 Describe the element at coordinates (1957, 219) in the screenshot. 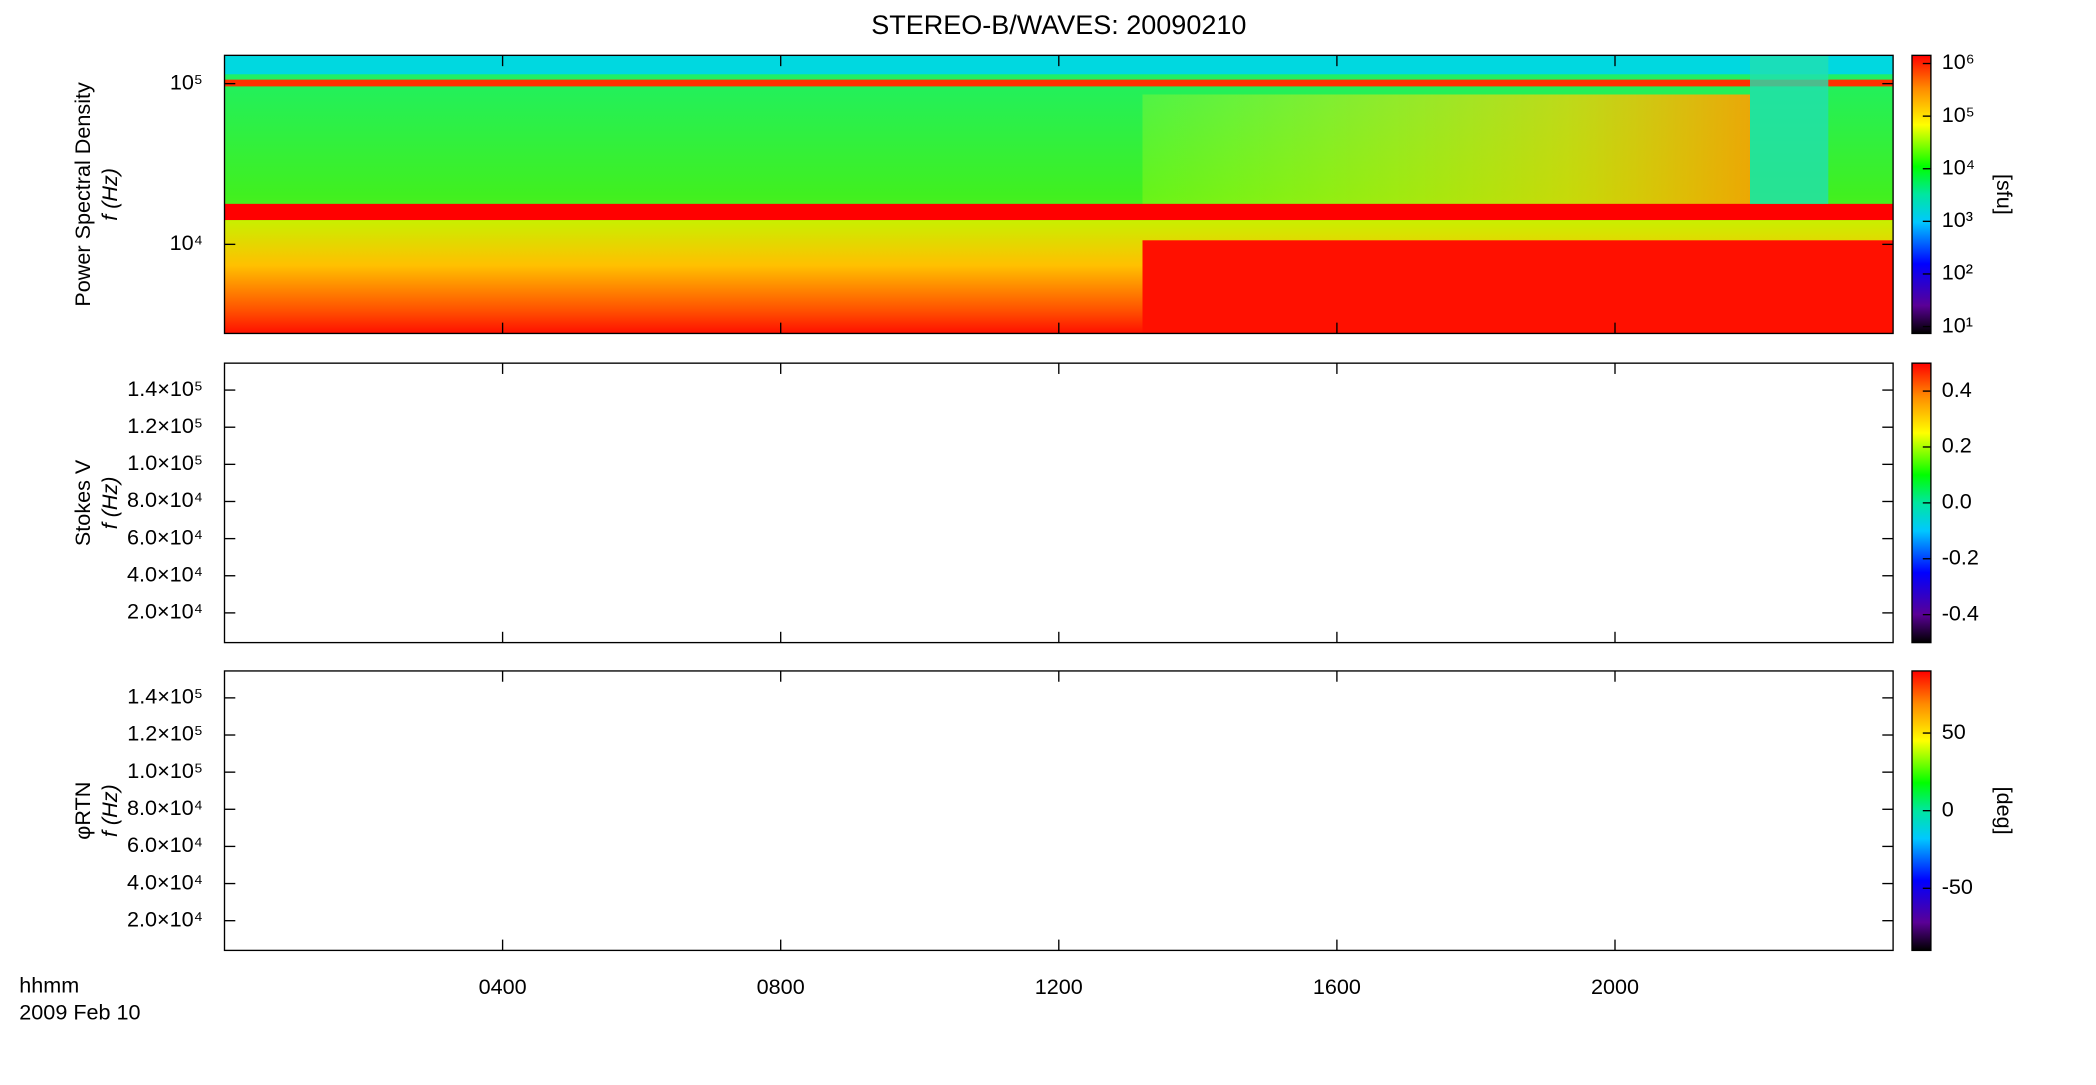

I see `colorbar-tick-label: 10³` at that location.